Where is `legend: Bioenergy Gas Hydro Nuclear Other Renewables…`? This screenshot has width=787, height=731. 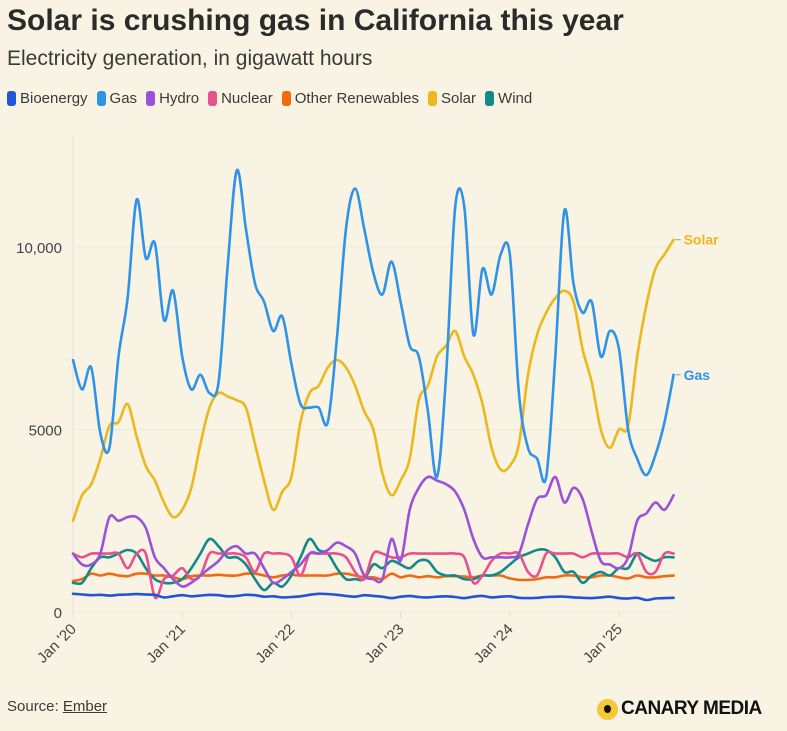 legend: Bioenergy Gas Hydro Nuclear Other Renewables… is located at coordinates (269, 98).